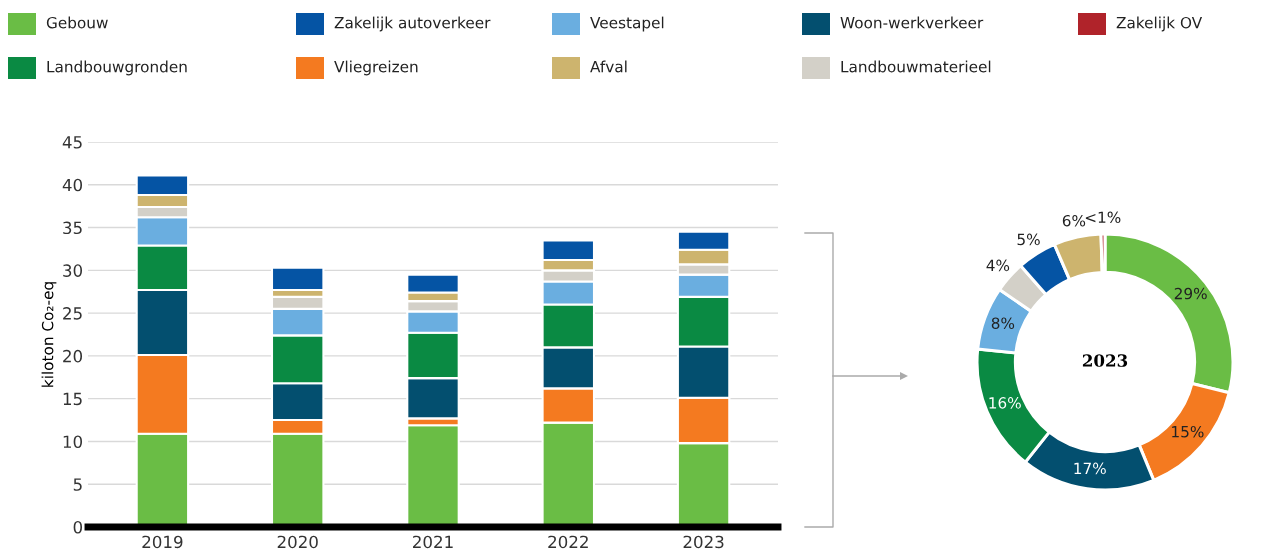  What do you see at coordinates (703, 542) in the screenshot?
I see `x-tick-label: 2023` at bounding box center [703, 542].